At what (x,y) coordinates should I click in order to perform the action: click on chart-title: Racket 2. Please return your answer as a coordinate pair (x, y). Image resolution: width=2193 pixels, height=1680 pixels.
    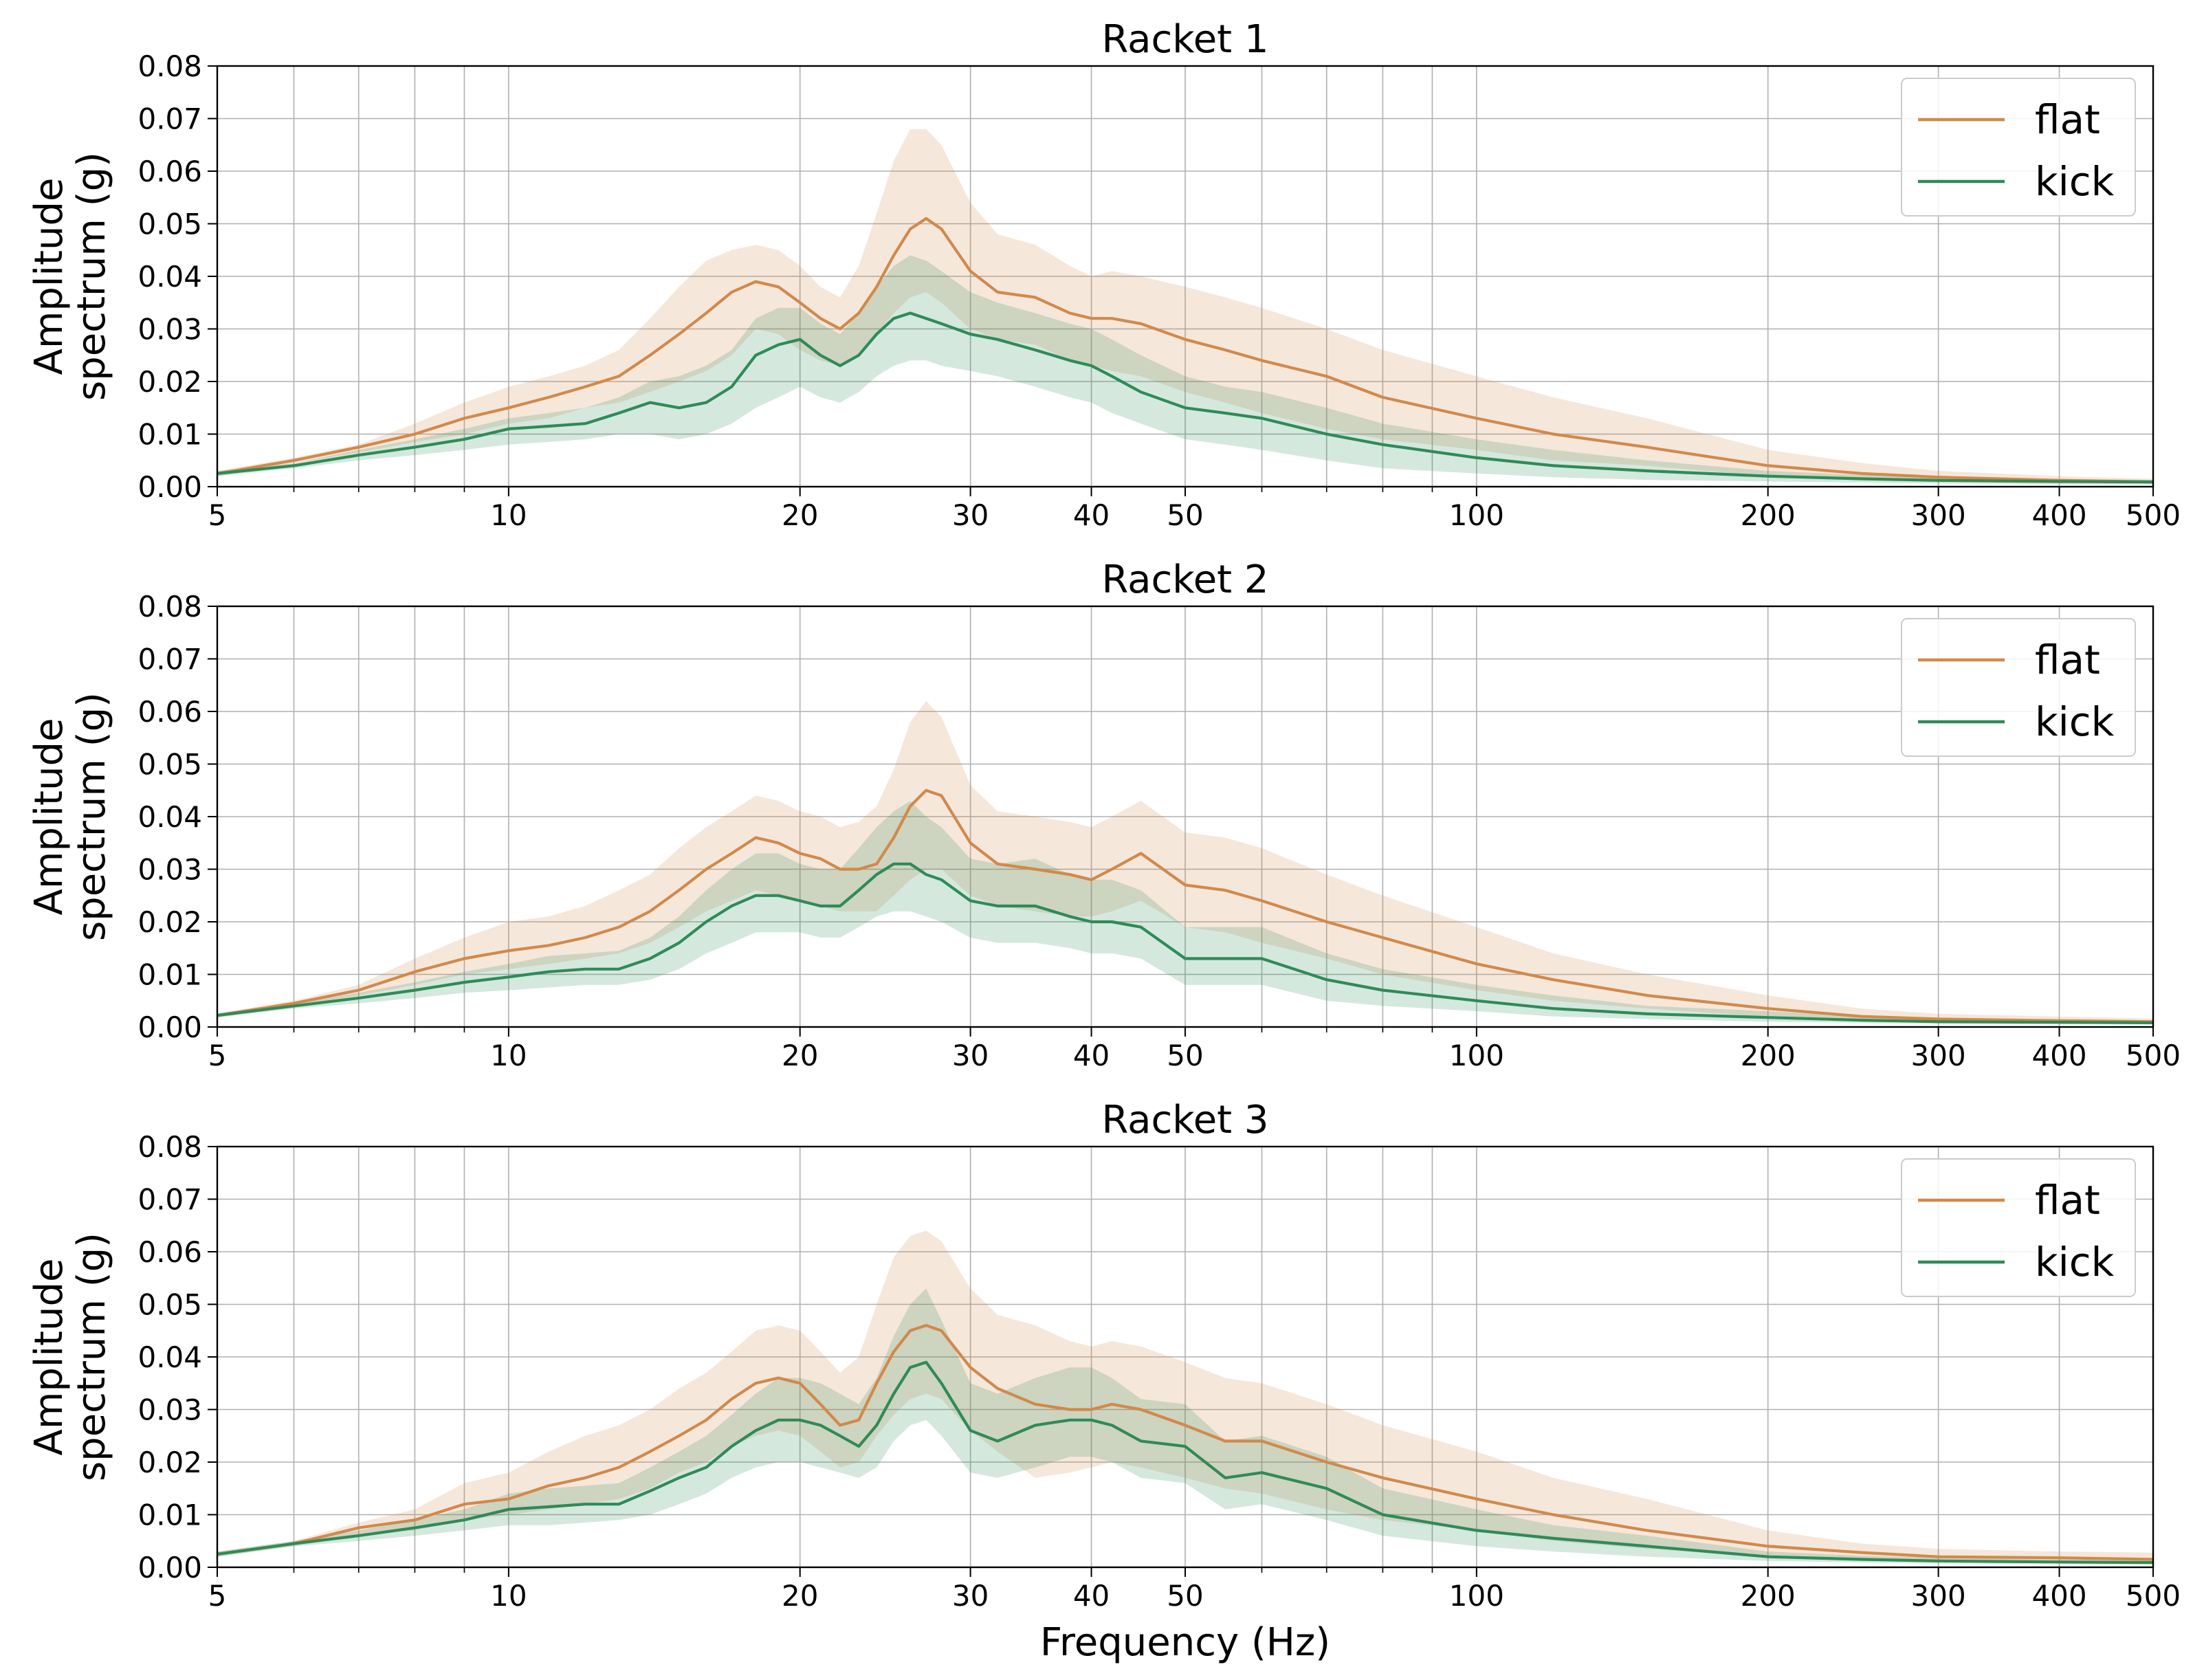
    Looking at the image, I should click on (1184, 579).